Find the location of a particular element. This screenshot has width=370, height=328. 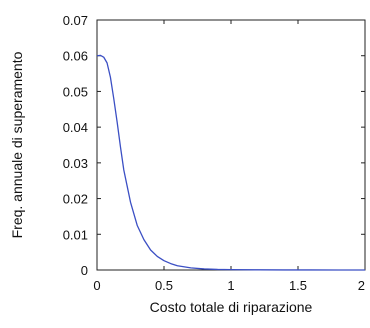

y-tick-label: 0.01 is located at coordinates (75, 234).